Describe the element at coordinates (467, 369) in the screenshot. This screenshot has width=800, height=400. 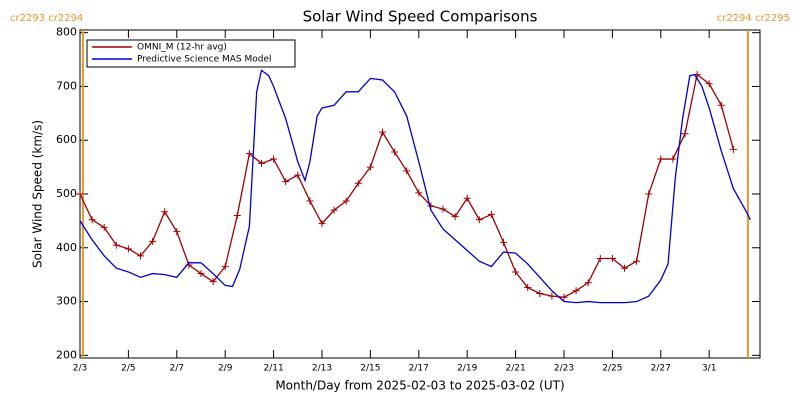
I see `x-tick-label: 2/19` at that location.